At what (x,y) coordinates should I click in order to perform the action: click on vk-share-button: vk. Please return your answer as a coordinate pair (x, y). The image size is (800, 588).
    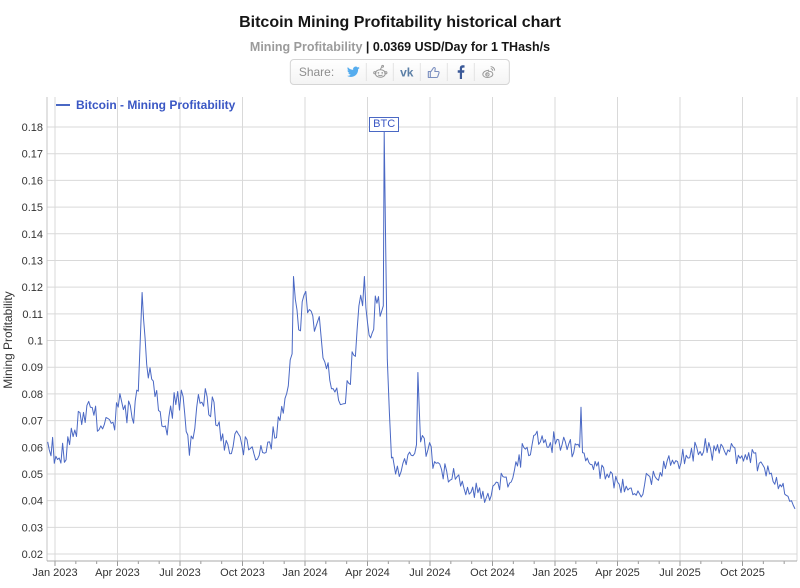
    Looking at the image, I should click on (406, 72).